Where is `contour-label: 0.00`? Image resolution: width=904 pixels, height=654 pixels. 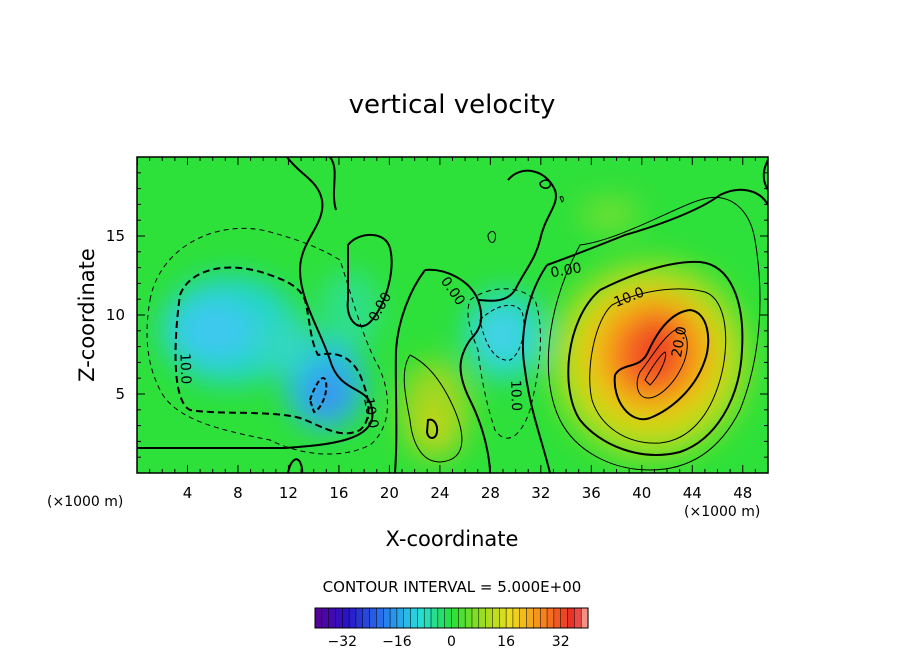
contour-label: 0.00 is located at coordinates (565, 270).